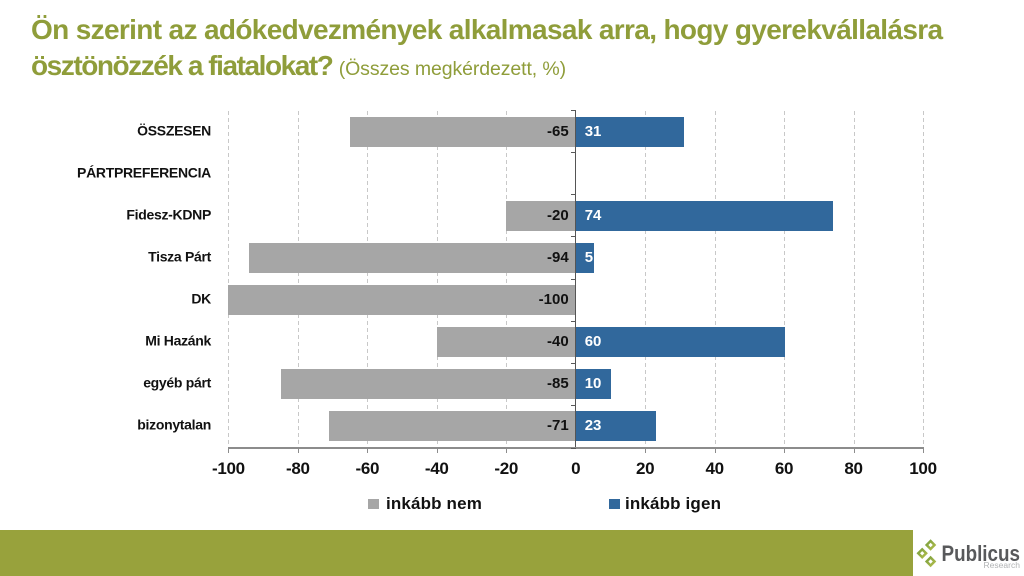 The image size is (1024, 576). Describe the element at coordinates (1002, 565) in the screenshot. I see `svg-text: Research` at that location.